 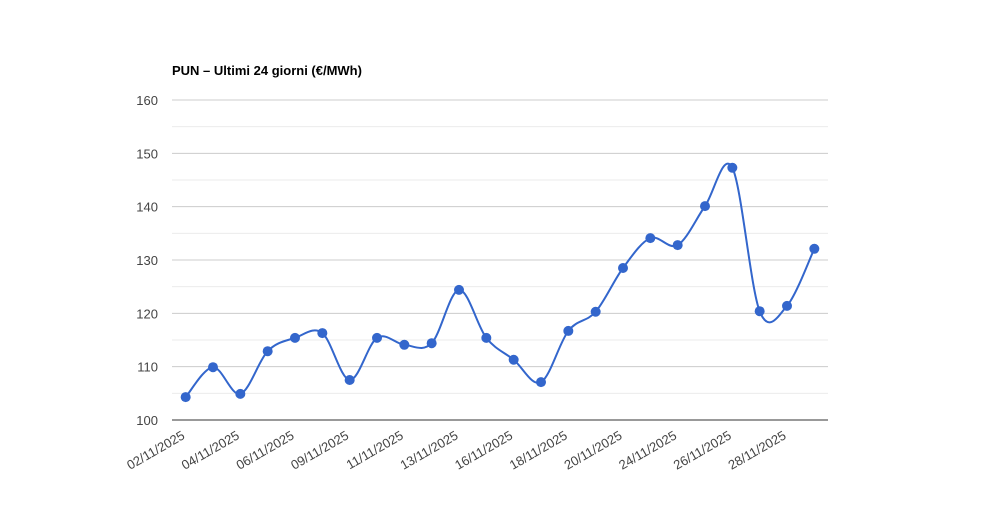 What do you see at coordinates (147, 260) in the screenshot?
I see `y-tick-label: 130` at bounding box center [147, 260].